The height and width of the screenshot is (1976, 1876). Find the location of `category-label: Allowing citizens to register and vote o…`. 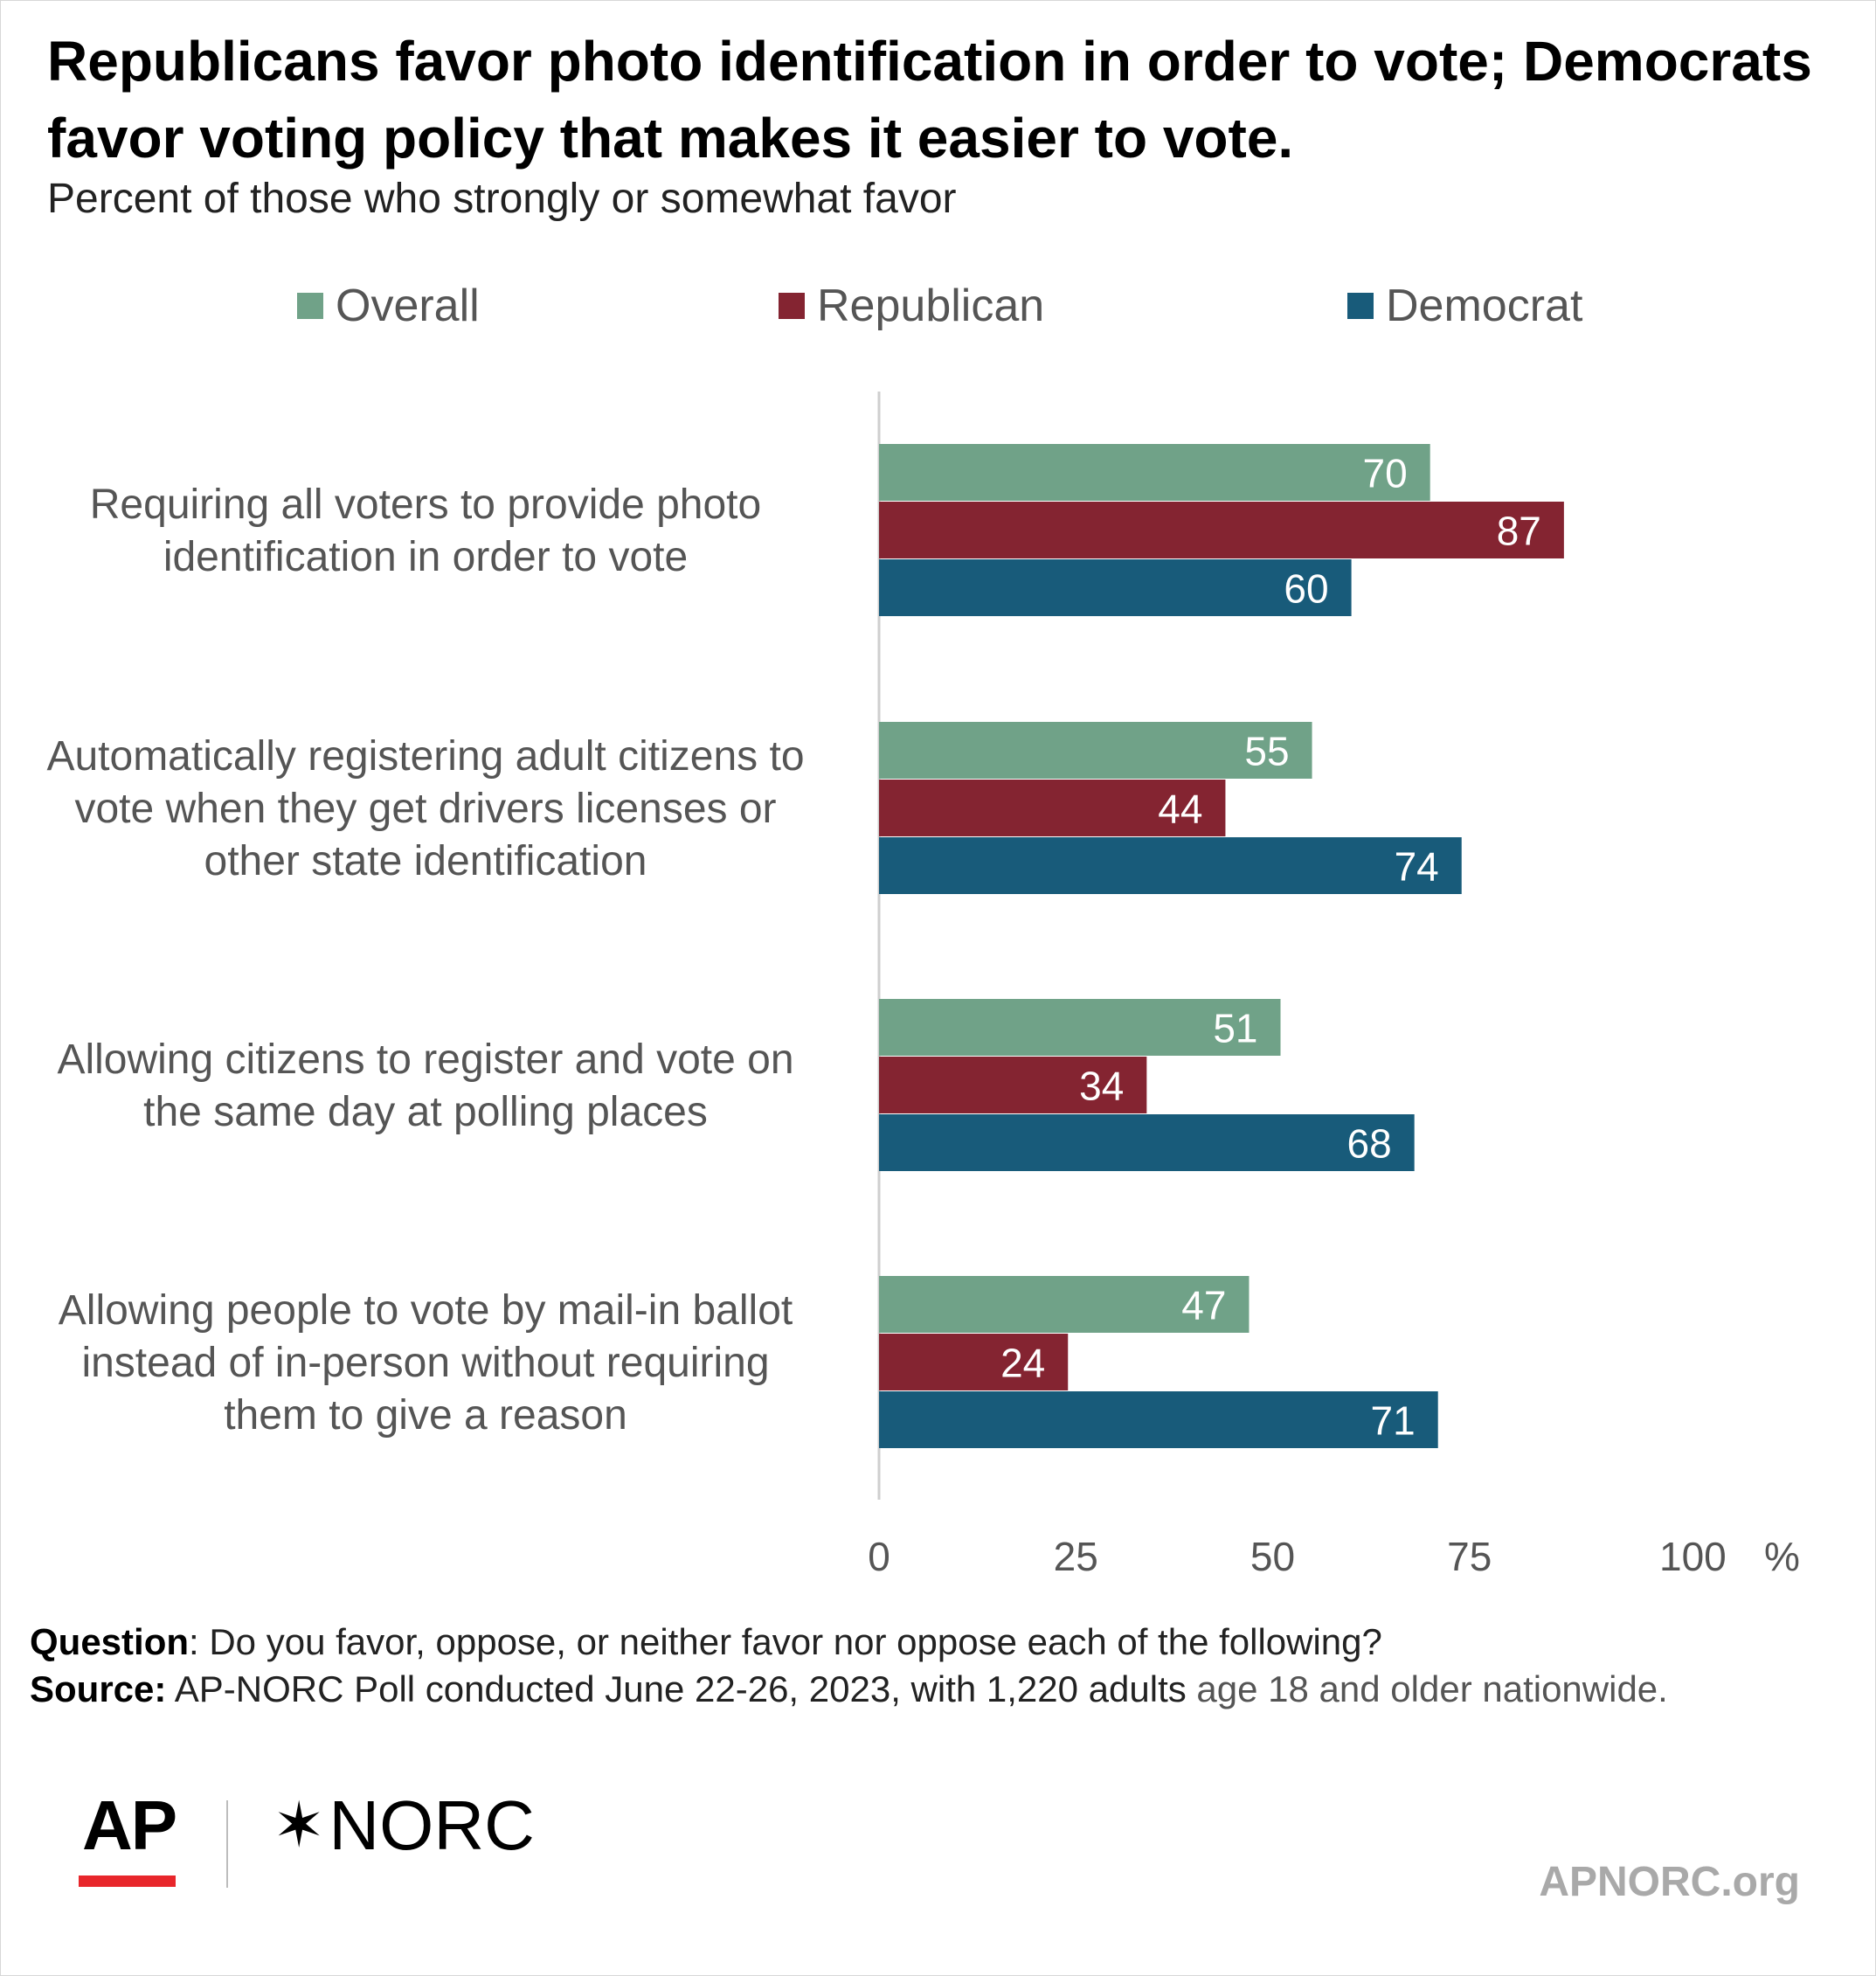

category-label: Allowing citizens to register and vote o… is located at coordinates (425, 1060).